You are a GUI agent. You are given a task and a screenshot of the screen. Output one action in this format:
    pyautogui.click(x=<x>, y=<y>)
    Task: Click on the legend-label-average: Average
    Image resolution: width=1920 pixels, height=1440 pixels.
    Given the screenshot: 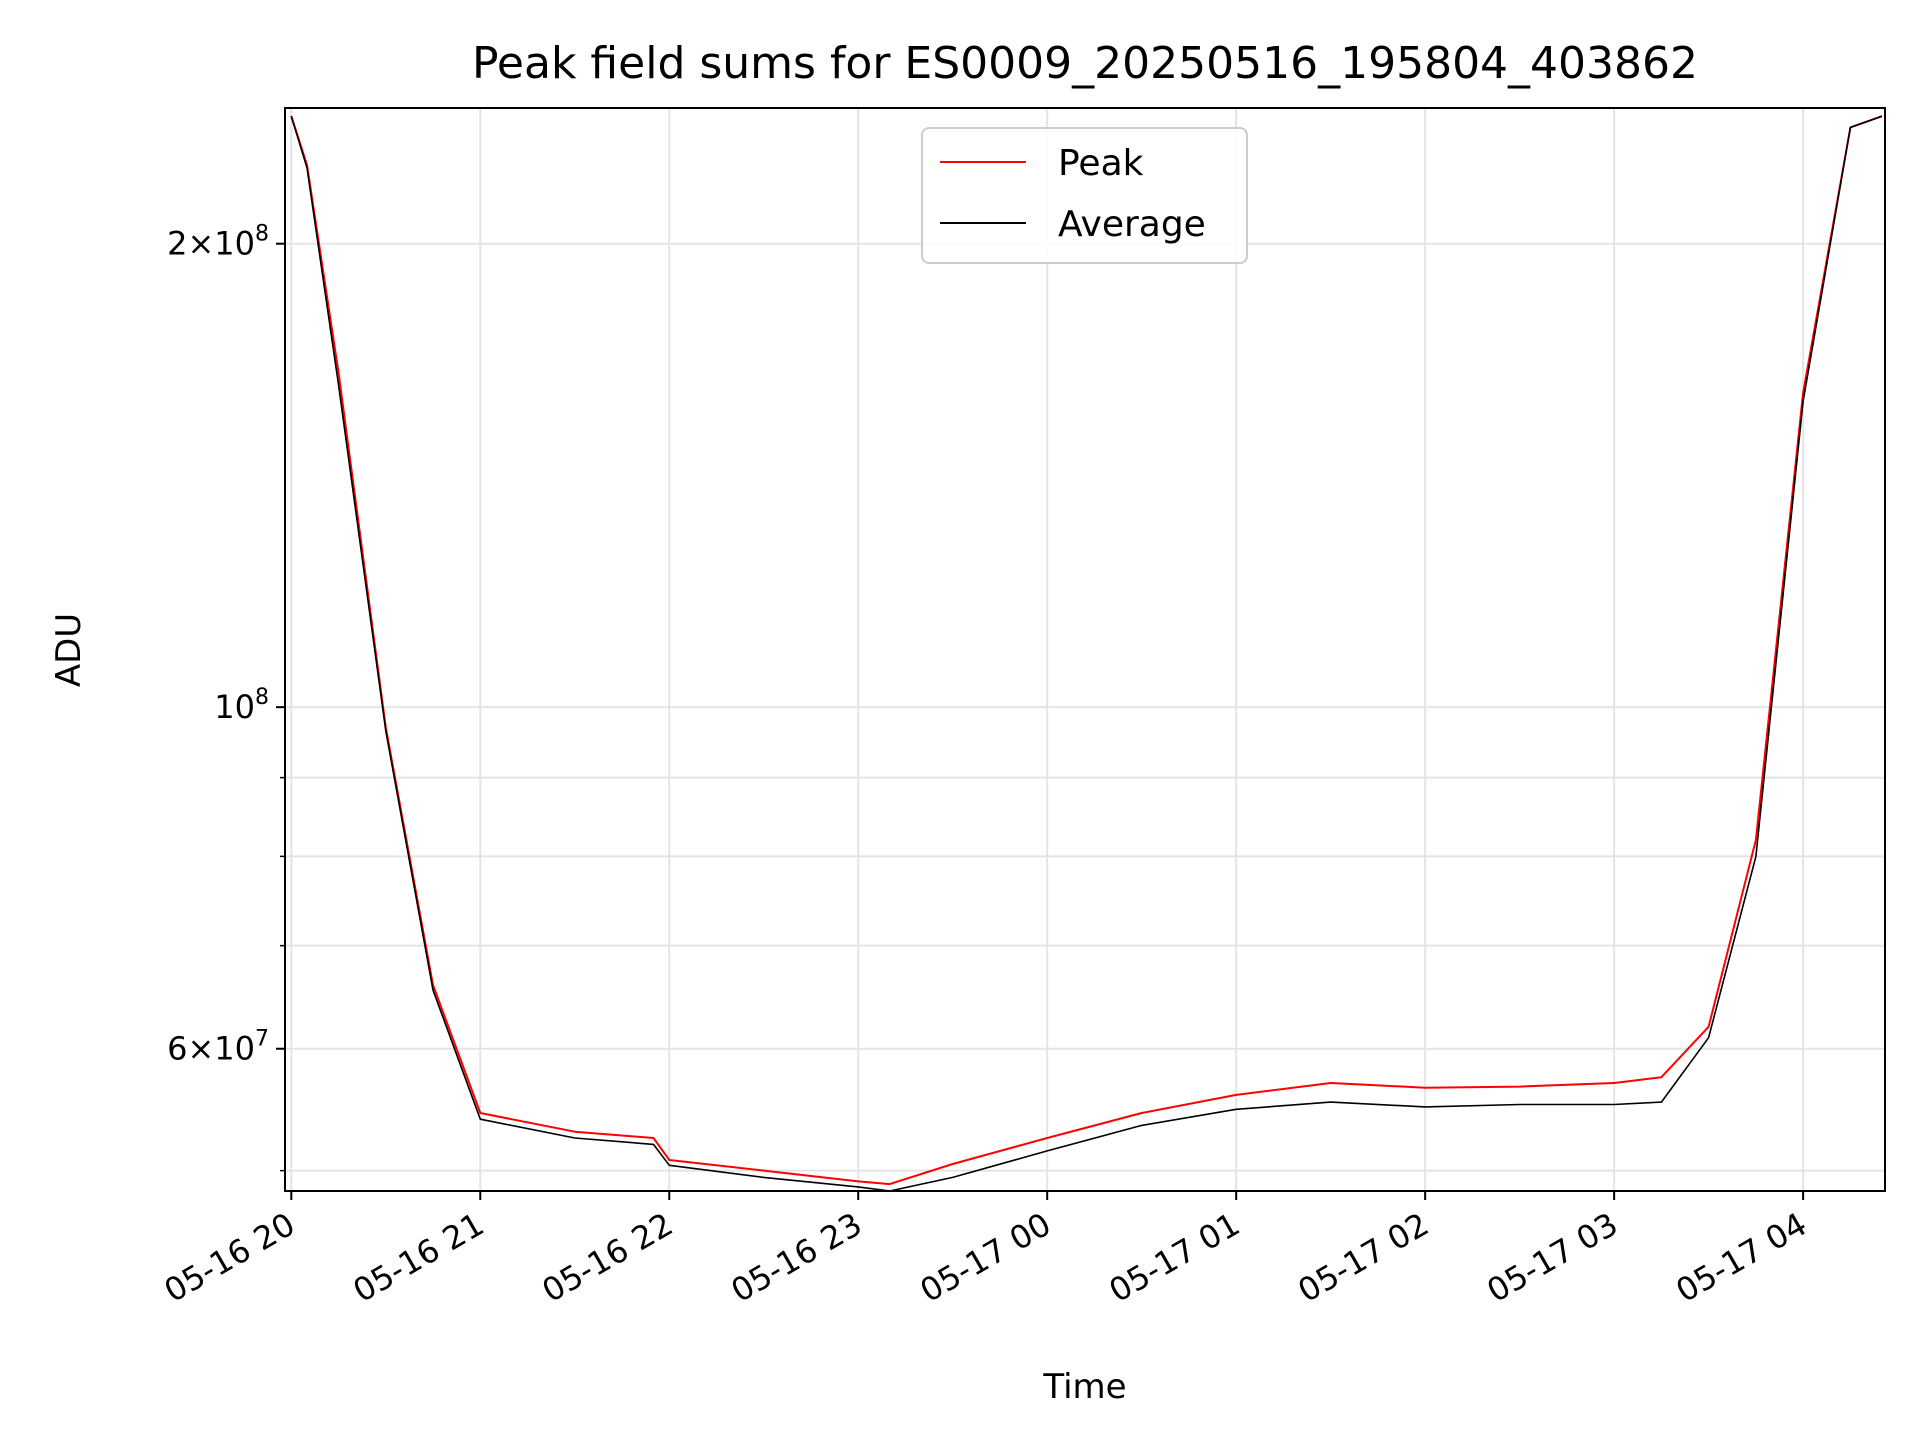 What is the action you would take?
    pyautogui.click(x=1132, y=224)
    